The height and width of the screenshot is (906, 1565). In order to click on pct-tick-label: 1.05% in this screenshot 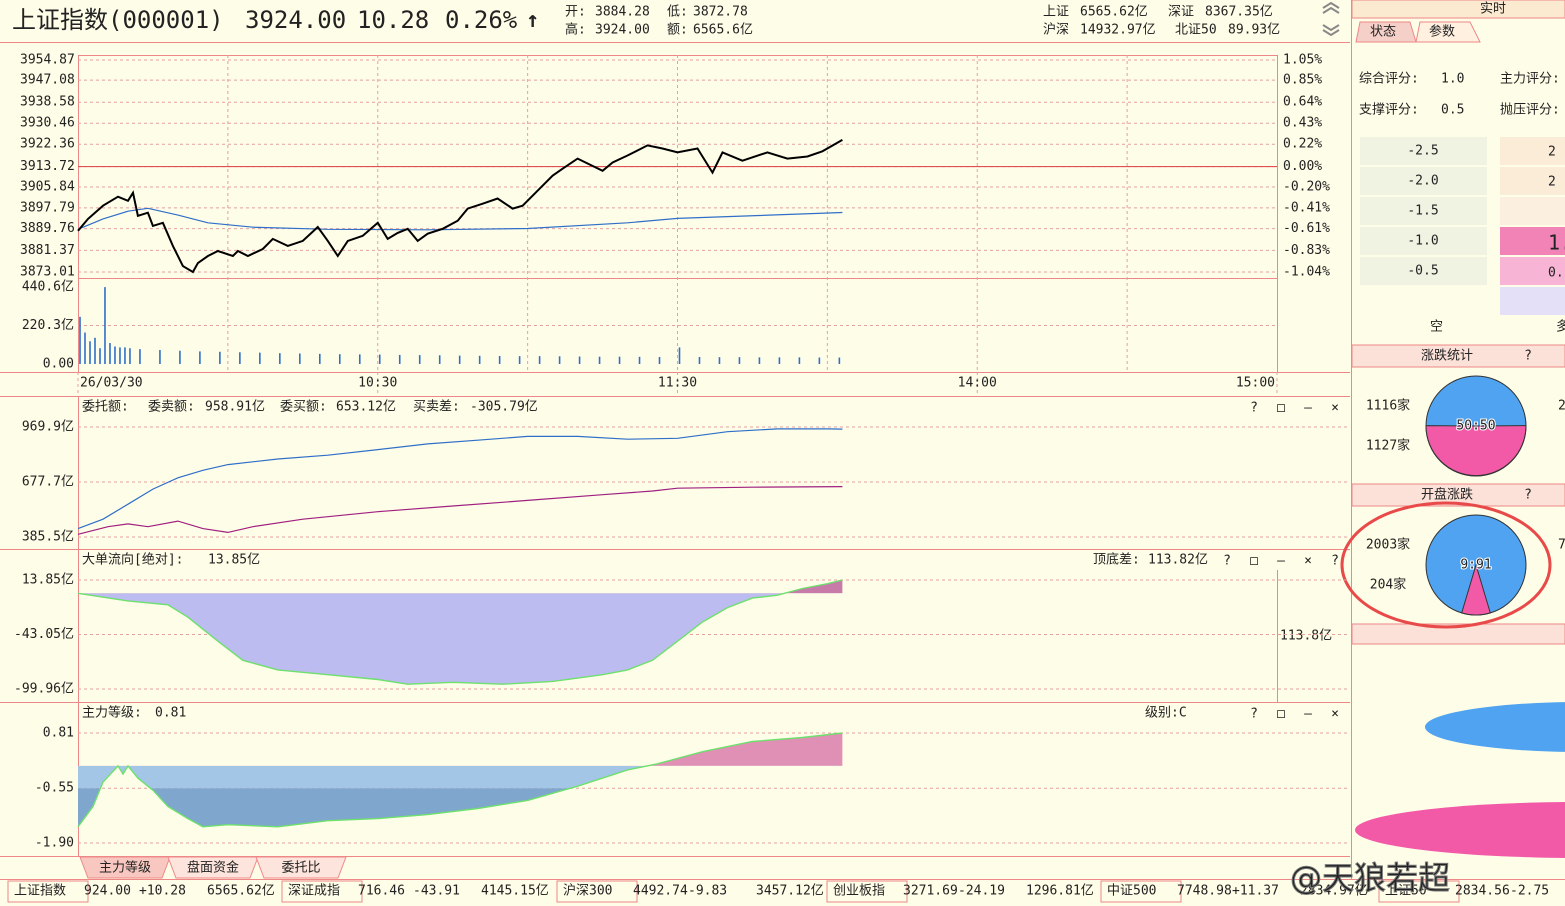, I will do `click(1302, 60)`.